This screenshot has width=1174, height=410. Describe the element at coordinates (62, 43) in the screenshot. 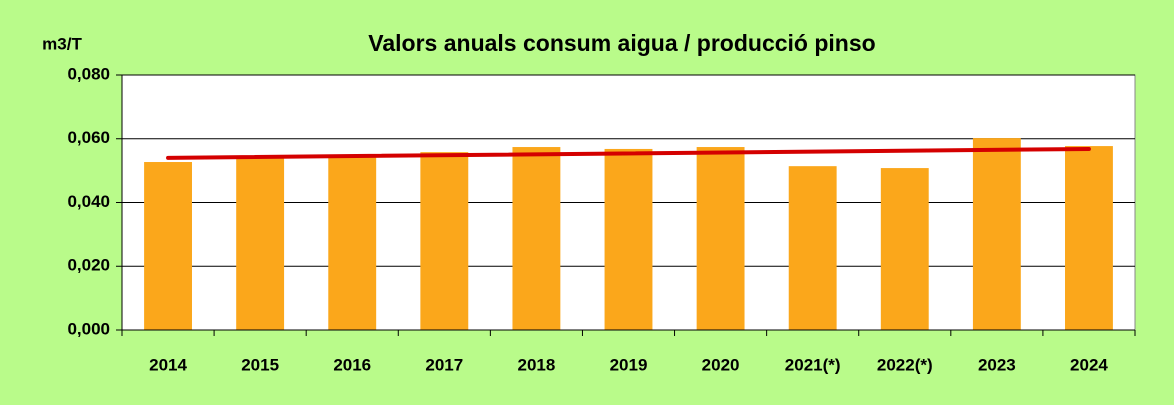

I see `y-axis-label: m3/T` at that location.